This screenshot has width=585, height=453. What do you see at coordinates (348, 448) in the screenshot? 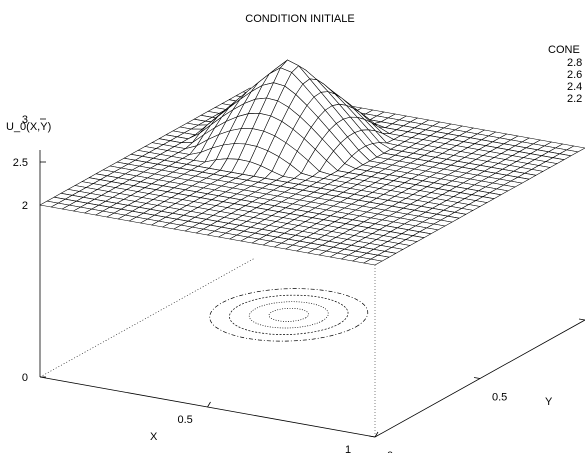
I see `x-tick-label: 1` at bounding box center [348, 448].